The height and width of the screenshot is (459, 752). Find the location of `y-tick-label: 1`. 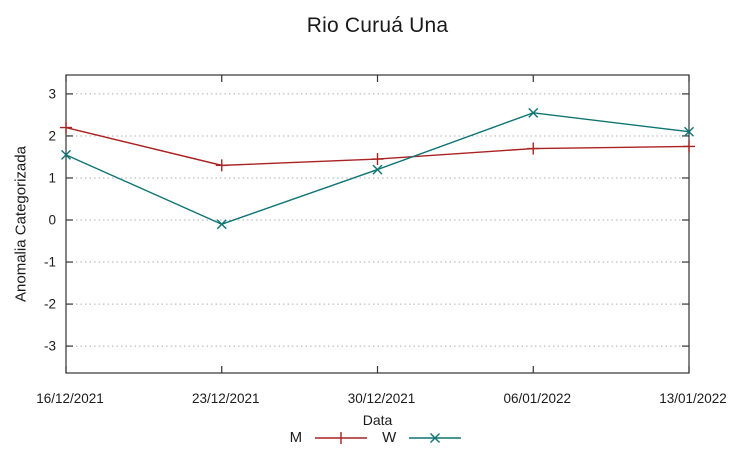

y-tick-label: 1 is located at coordinates (52, 177).